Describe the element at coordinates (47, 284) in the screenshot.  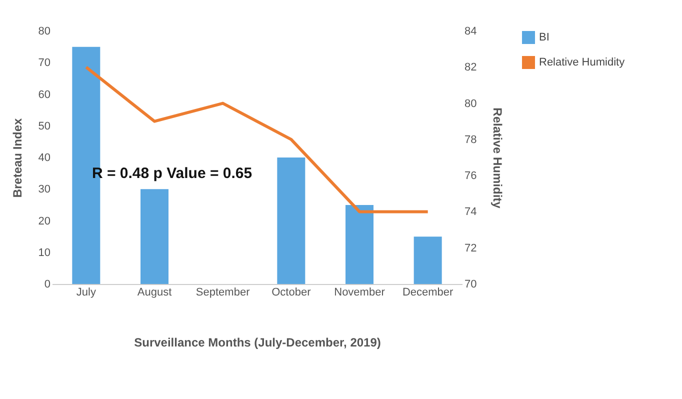
I see `y-tick-label: 0` at that location.